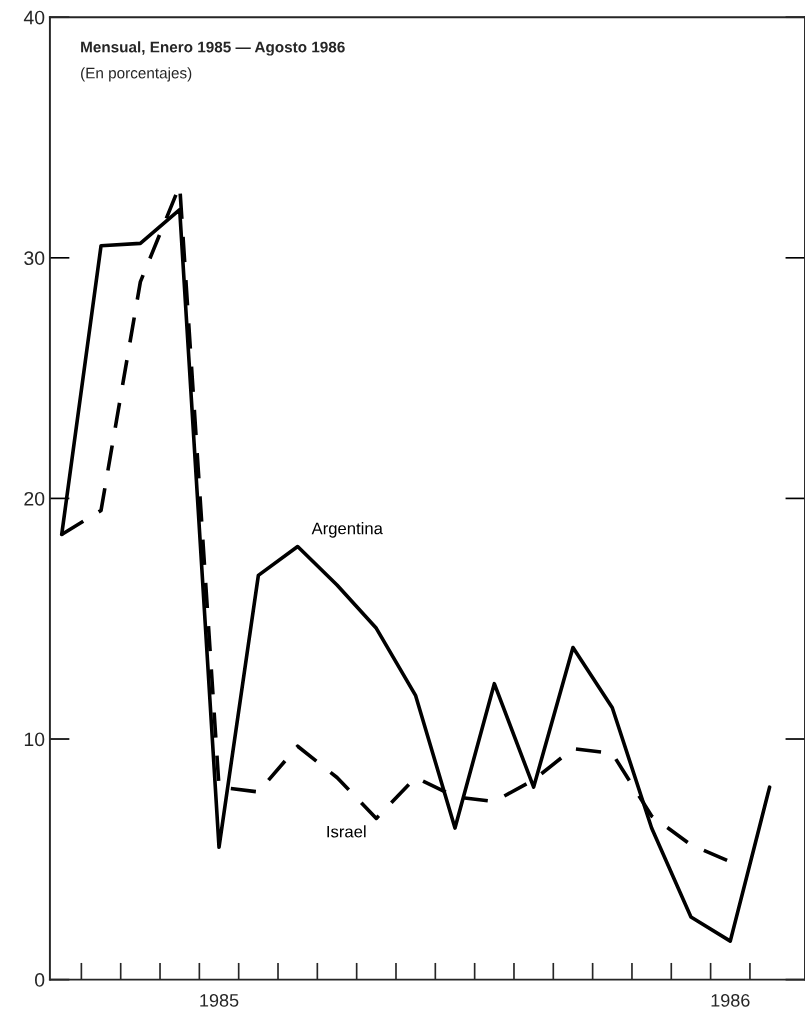  I want to click on y-tick-label: 40, so click(34, 17).